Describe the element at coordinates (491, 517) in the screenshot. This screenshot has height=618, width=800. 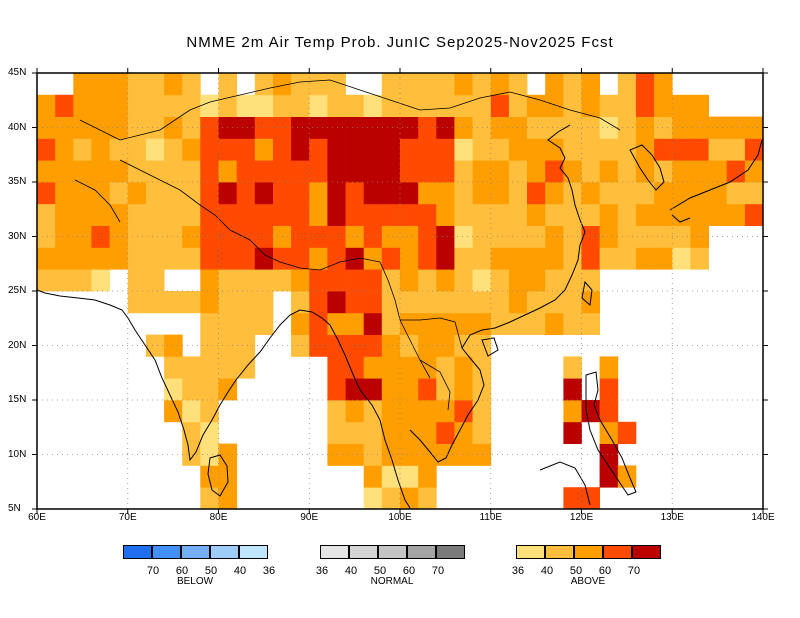
I see `lon-label: 110E` at that location.